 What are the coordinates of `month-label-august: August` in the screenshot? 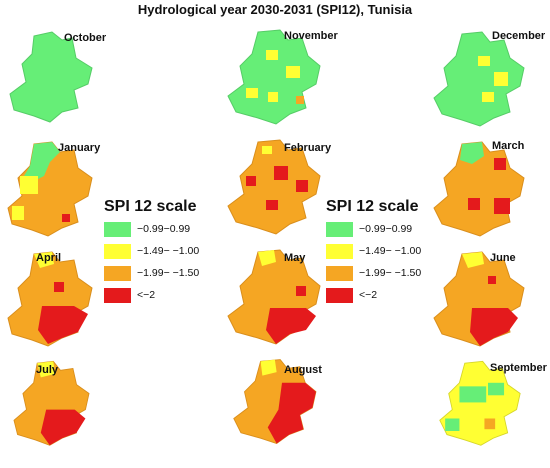 It's located at (303, 370).